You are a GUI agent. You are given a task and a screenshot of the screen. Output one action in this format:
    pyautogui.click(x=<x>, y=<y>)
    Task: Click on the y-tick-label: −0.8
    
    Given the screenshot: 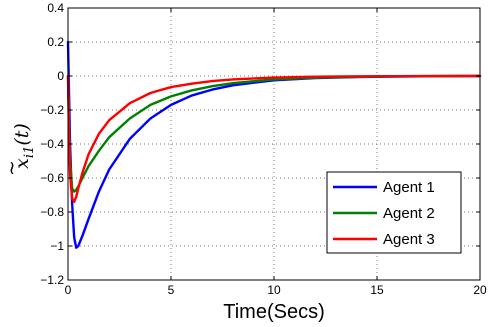 What is the action you would take?
    pyautogui.click(x=52, y=212)
    